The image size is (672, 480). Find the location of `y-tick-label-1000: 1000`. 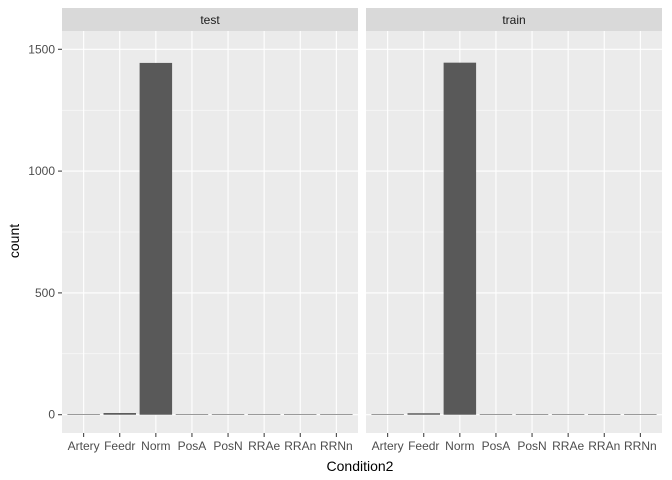

y-tick-label-1000: 1000 is located at coordinates (41, 171).